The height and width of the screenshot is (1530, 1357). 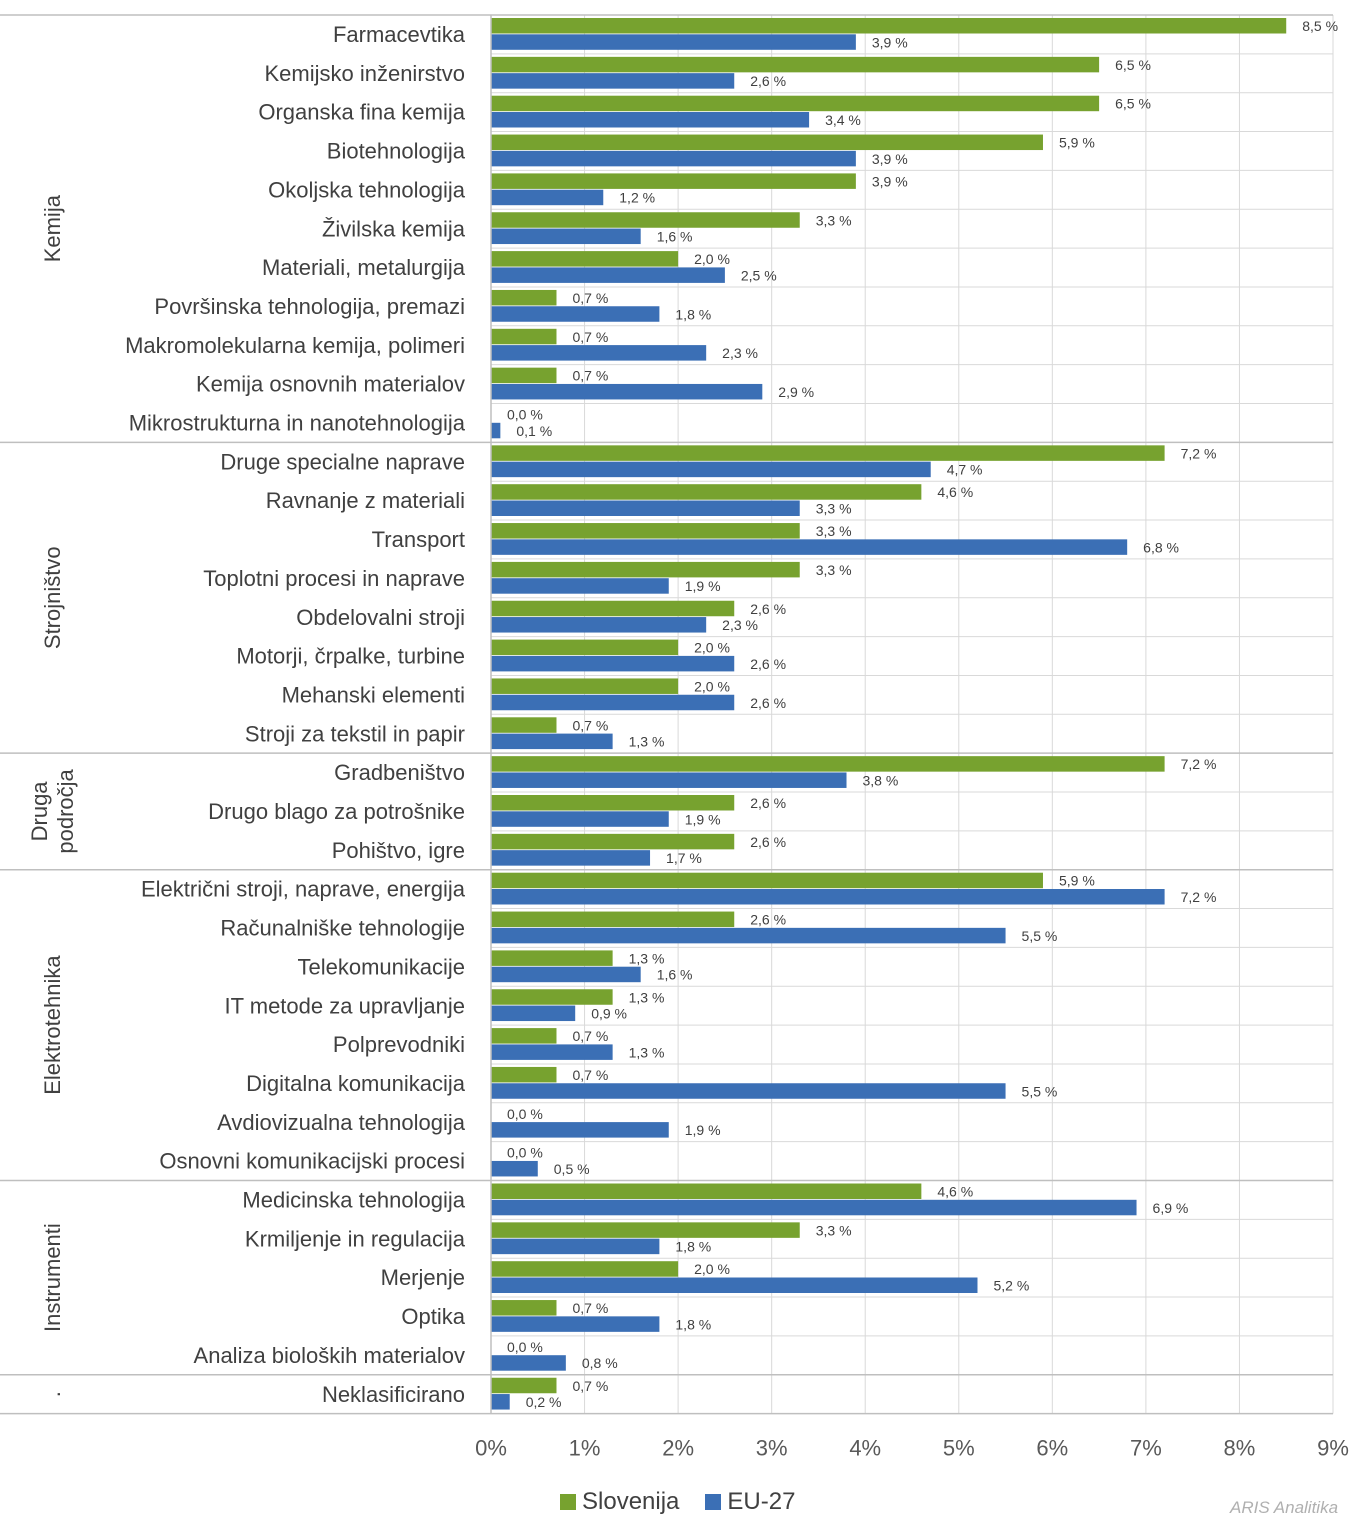 I want to click on value-label-eu-27-drugo-blago-za-potrosnike: 1,9 %, so click(x=703, y=819).